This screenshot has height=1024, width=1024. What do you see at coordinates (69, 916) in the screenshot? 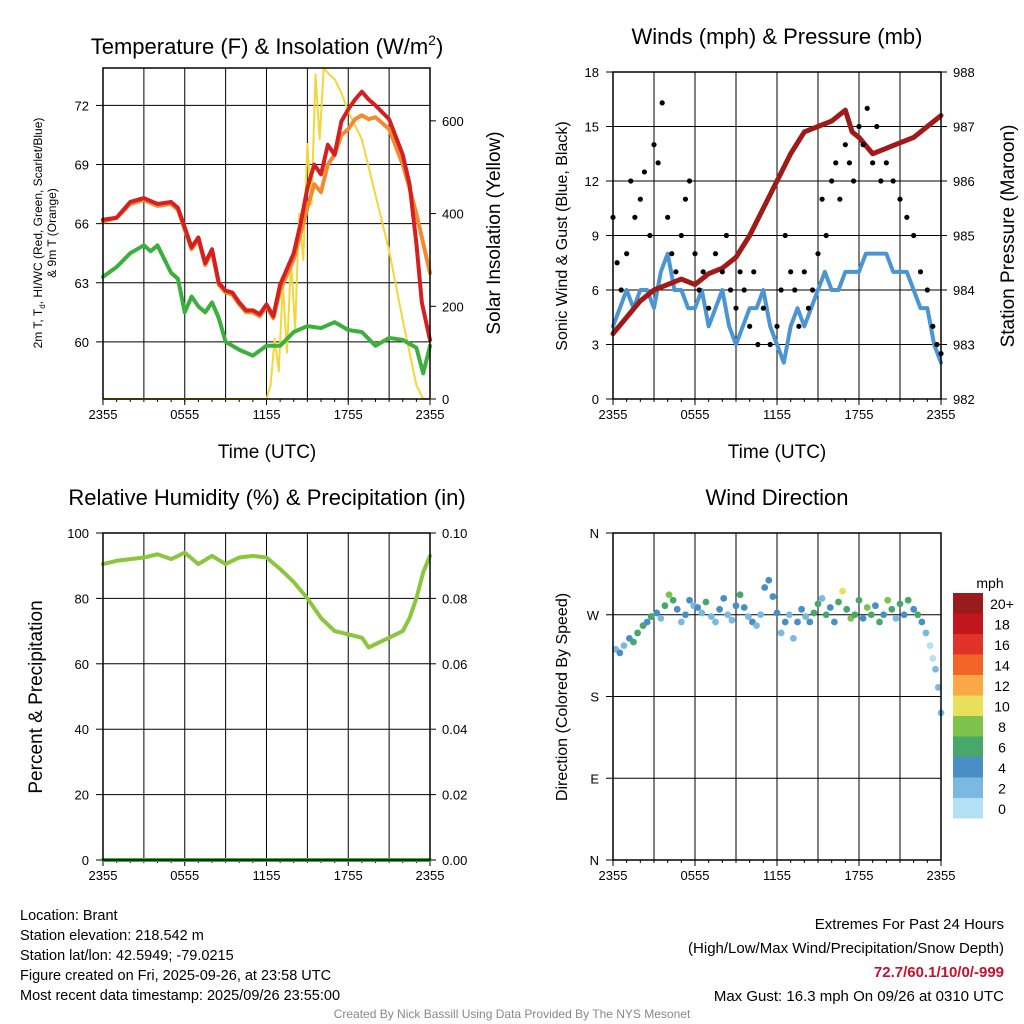
I see `location: Location: Brant` at bounding box center [69, 916].